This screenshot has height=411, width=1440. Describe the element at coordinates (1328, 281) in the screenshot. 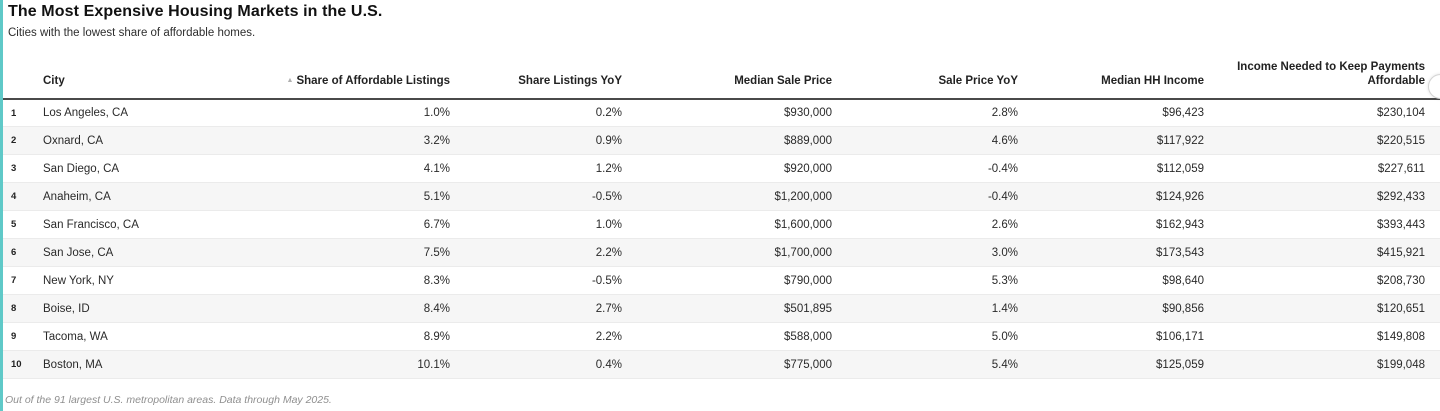

I see `income-needed-value: $208,730` at that location.